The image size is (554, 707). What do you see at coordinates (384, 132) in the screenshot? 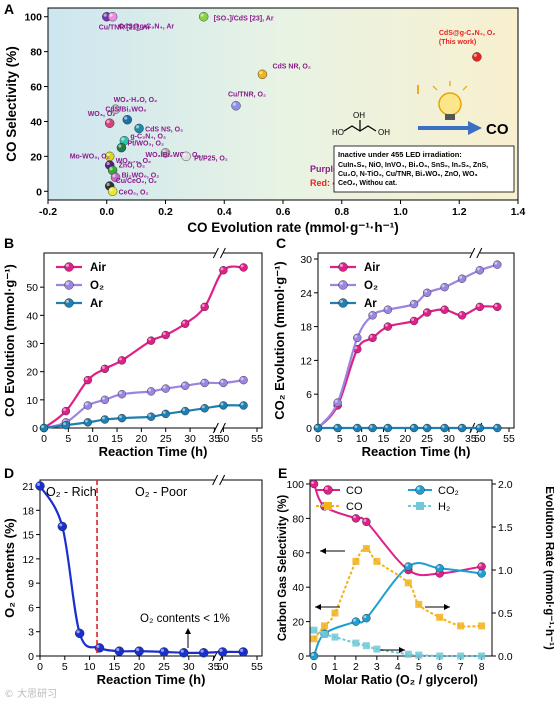
I see `glycerol-oh-right: OH` at bounding box center [384, 132].